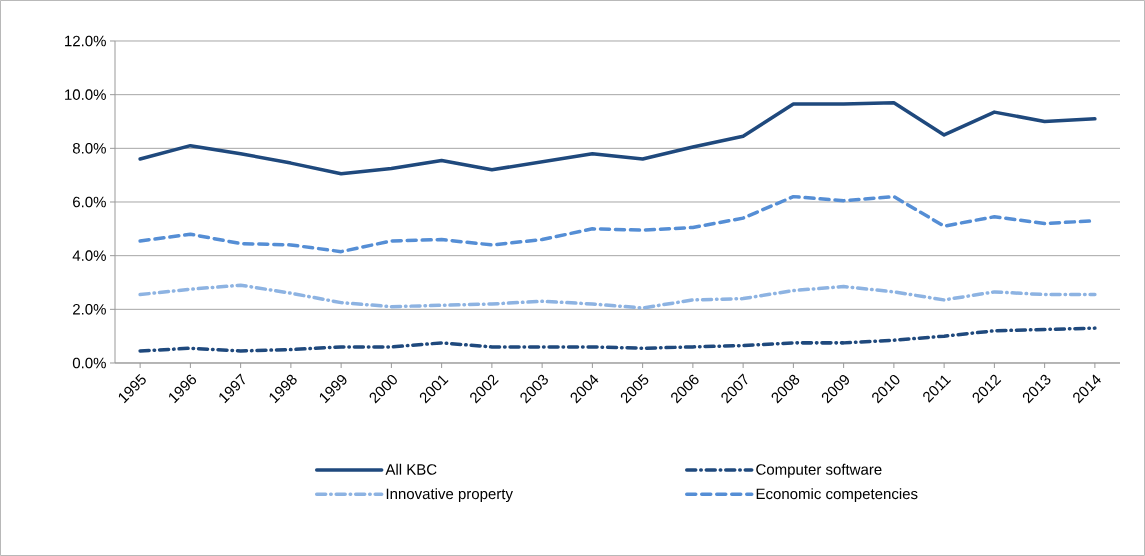 This screenshot has height=556, width=1145. Describe the element at coordinates (837, 495) in the screenshot. I see `legend-label: Economic competencies` at that location.